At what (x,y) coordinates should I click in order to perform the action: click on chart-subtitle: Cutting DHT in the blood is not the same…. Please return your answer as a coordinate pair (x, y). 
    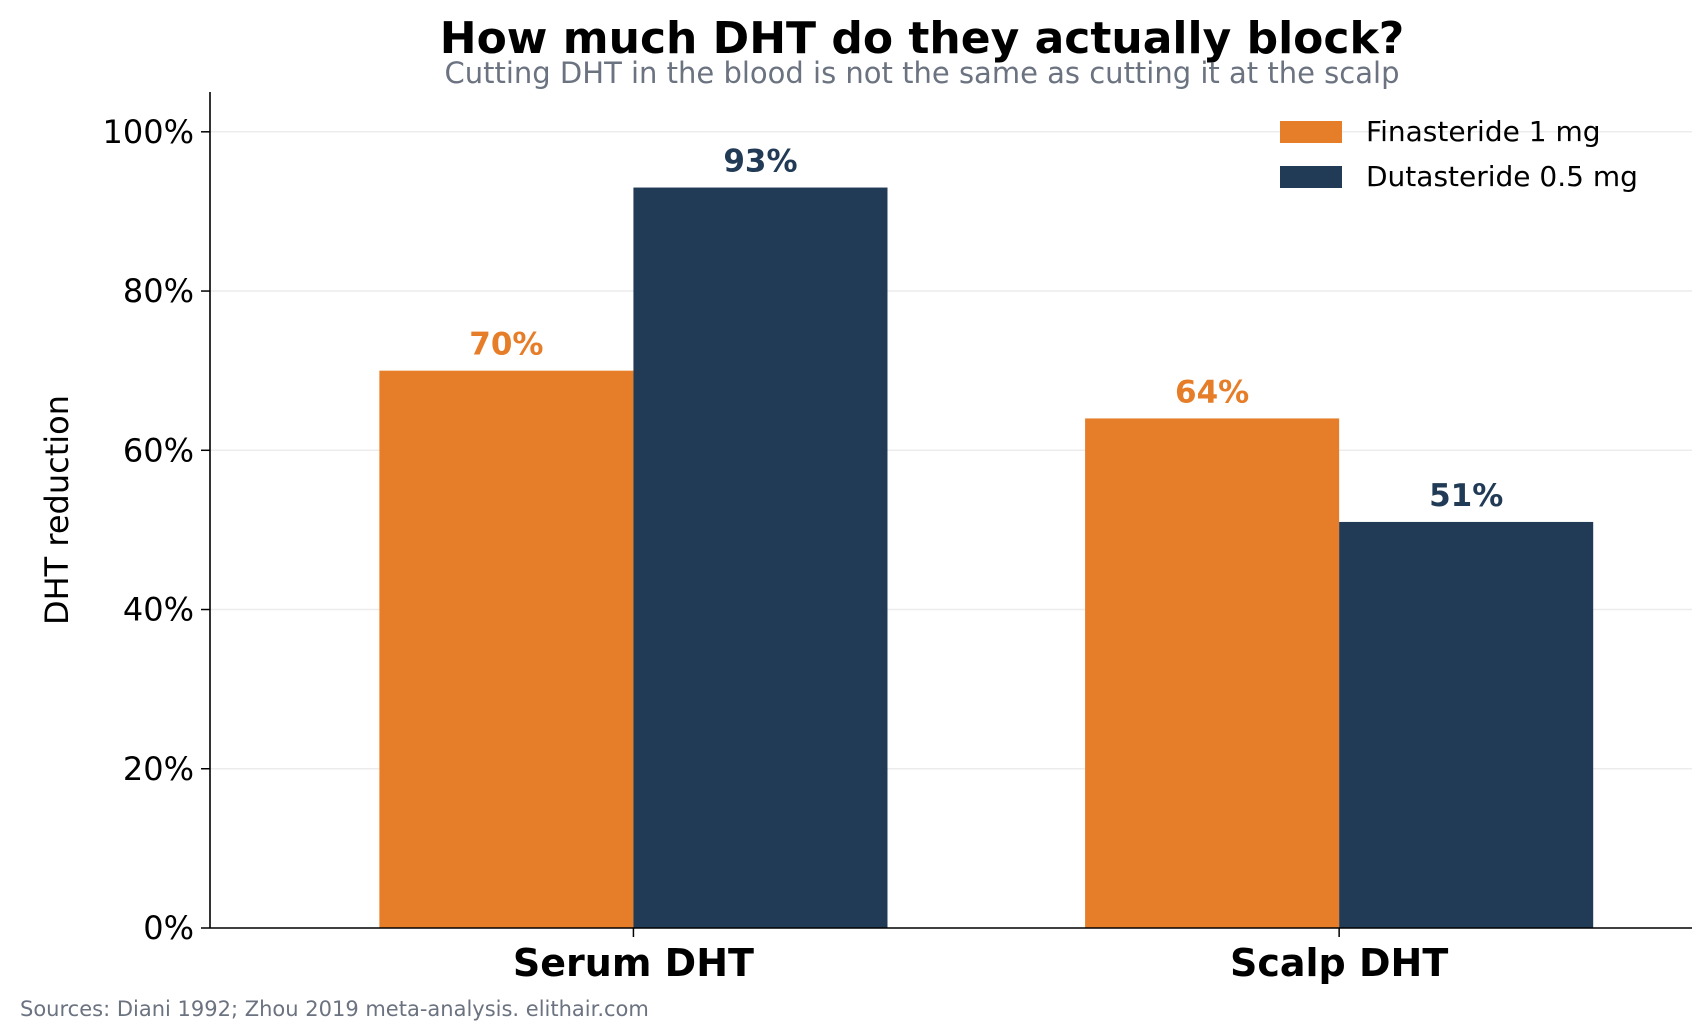
    Looking at the image, I should click on (922, 73).